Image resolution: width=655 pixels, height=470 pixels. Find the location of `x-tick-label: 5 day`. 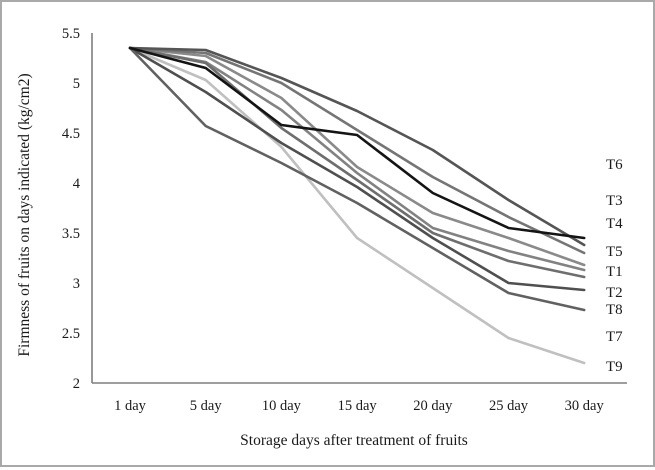

x-tick-label: 5 day is located at coordinates (206, 406).